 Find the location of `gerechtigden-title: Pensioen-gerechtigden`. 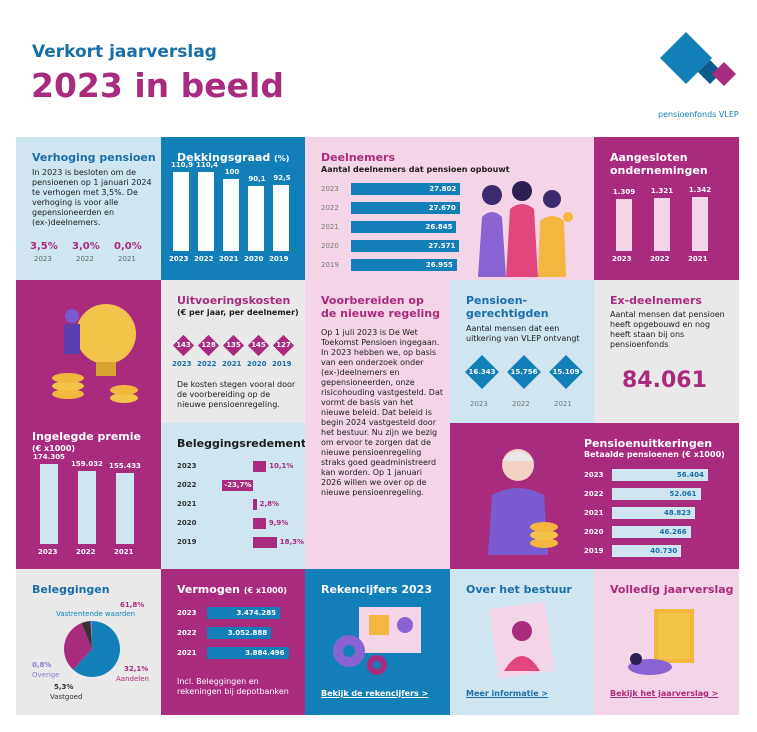

gerechtigden-title: Pensioen-gerechtigden is located at coordinates (507, 307).